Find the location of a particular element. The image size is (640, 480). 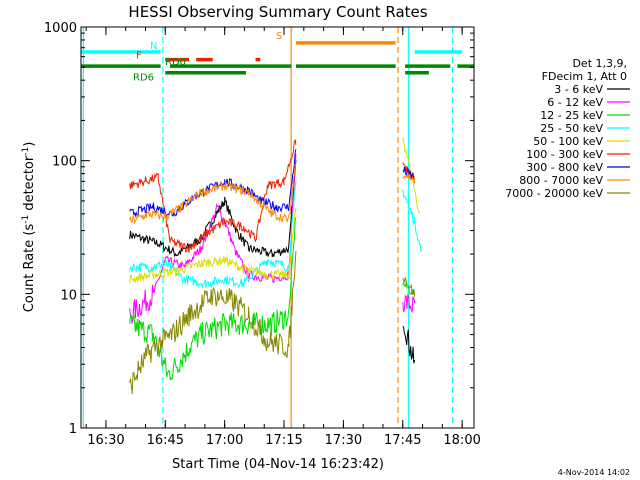

y-axis-label: Count Rate (s-1 detector-1) is located at coordinates (29, 227).